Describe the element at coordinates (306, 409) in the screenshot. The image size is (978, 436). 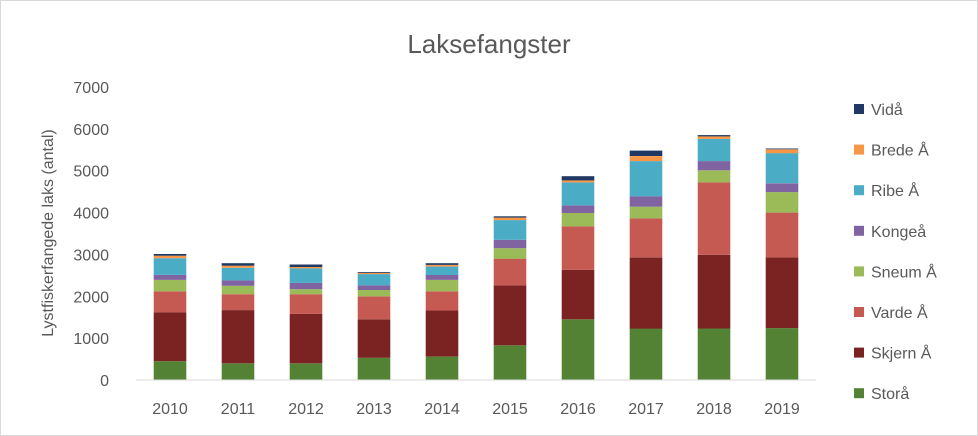
I see `x-tick-label: 2012` at that location.